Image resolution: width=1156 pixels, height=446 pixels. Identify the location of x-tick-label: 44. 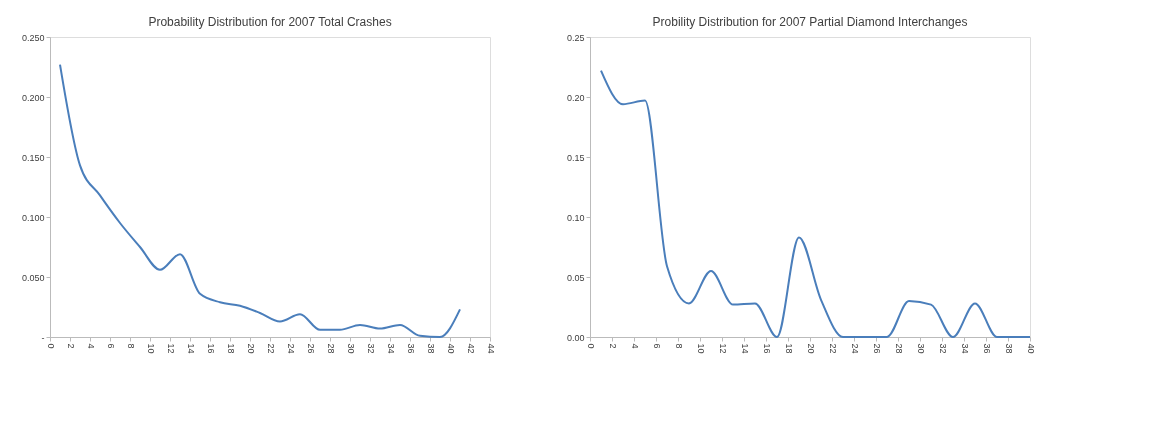
(490, 348).